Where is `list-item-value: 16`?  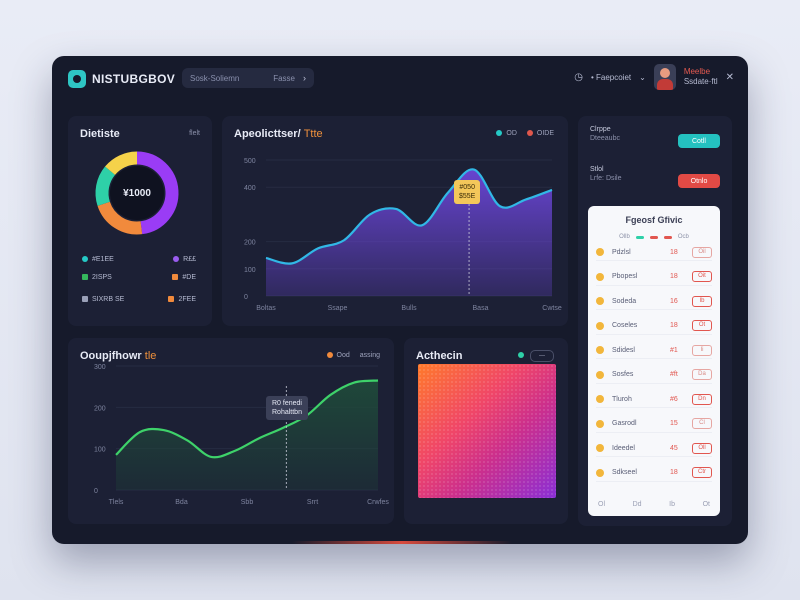
list-item-value: 16 is located at coordinates (674, 301).